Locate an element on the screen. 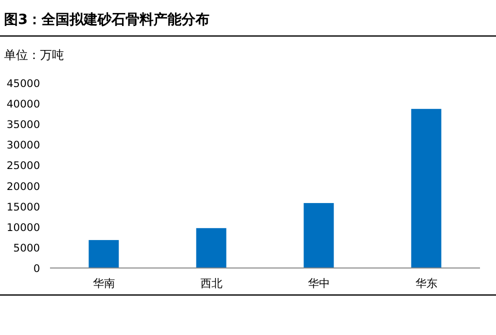 The image size is (496, 335). x-tick-label: 华东 is located at coordinates (426, 283).